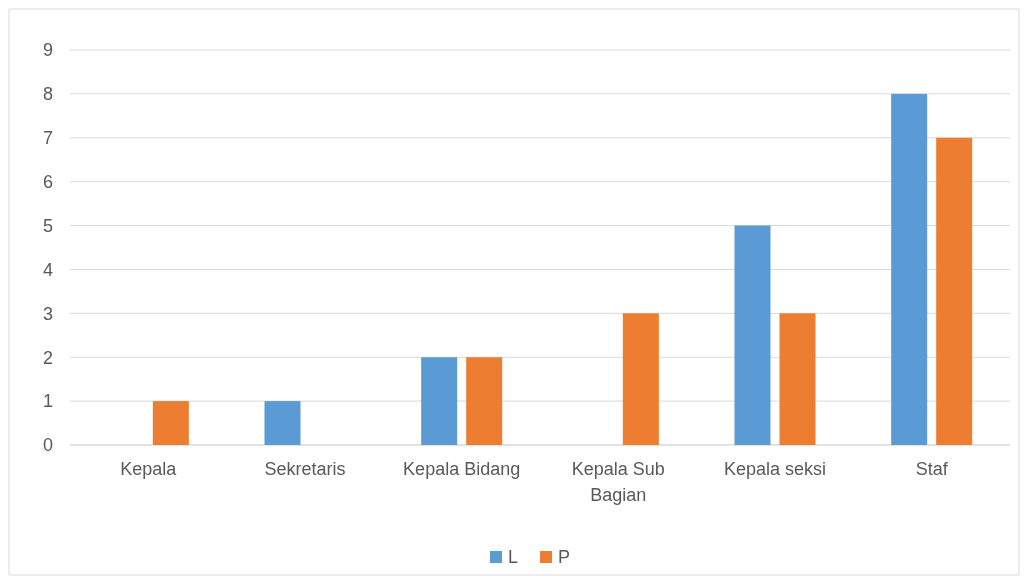  I want to click on y-tick-label: 0, so click(48, 445).